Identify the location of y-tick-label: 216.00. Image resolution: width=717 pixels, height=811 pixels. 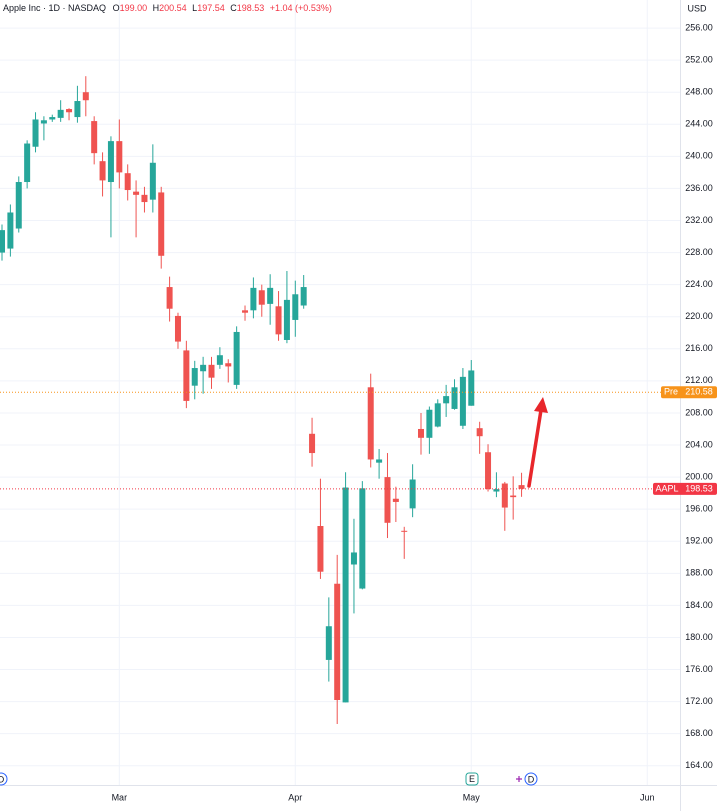
(699, 348).